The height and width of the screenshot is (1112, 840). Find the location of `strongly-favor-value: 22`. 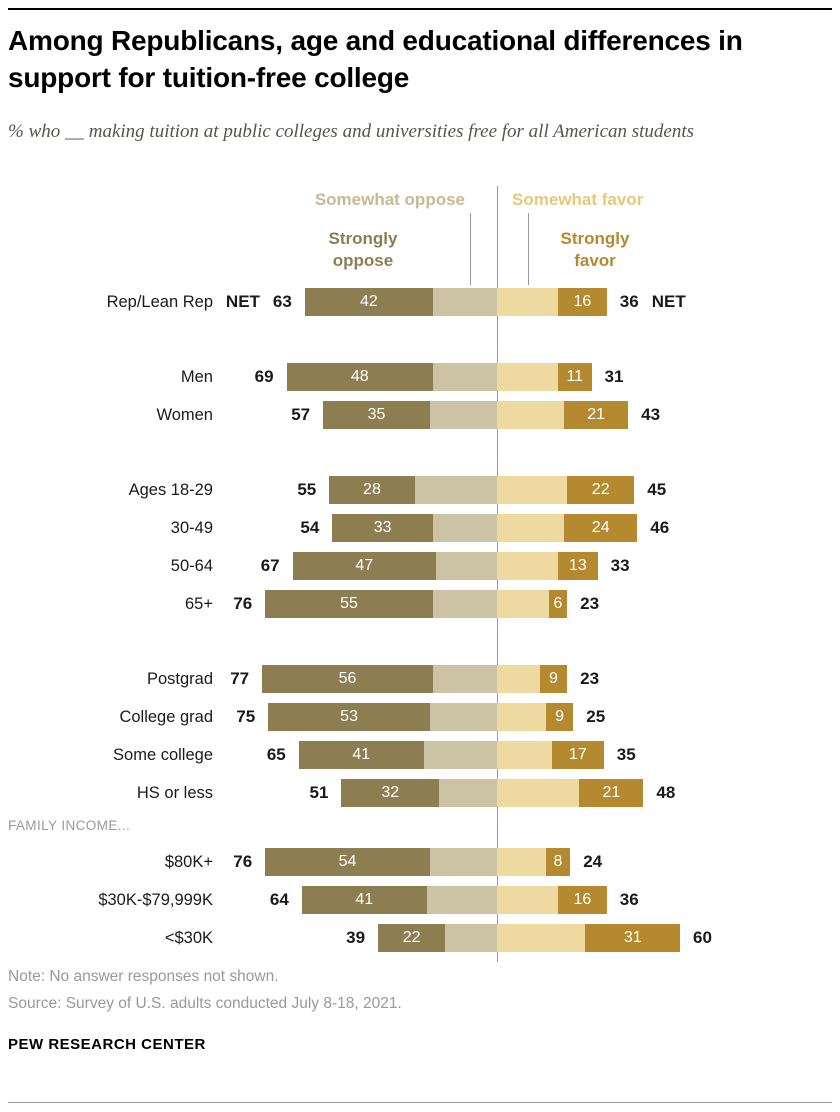

strongly-favor-value: 22 is located at coordinates (600, 489).